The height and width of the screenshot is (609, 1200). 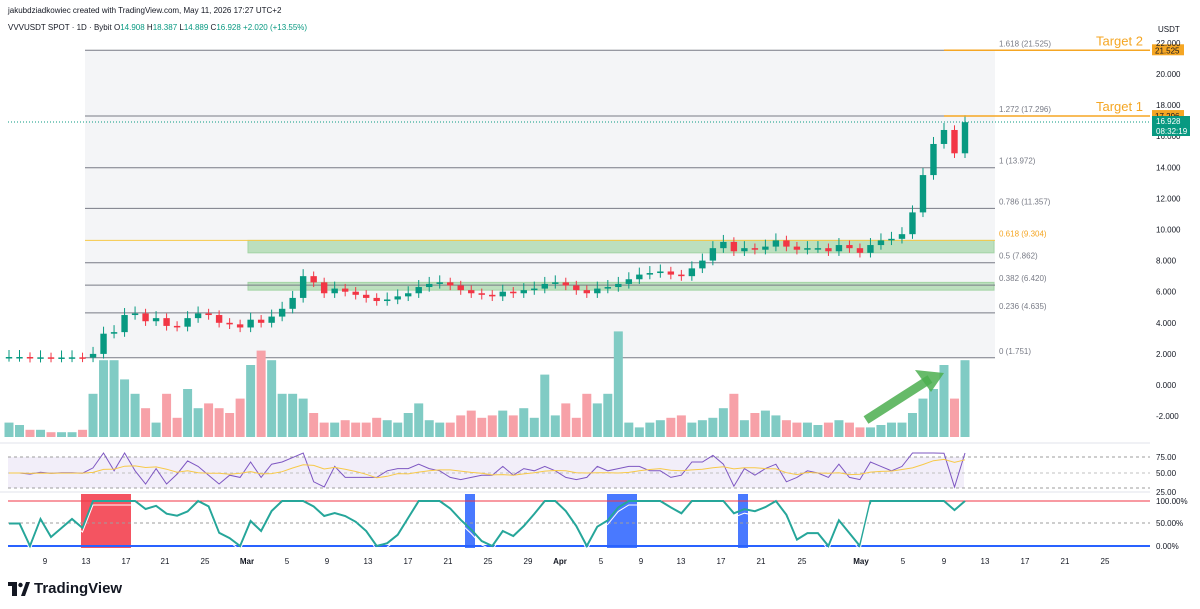 I want to click on stoch-tick-0: 0.00%, so click(x=1167, y=546).